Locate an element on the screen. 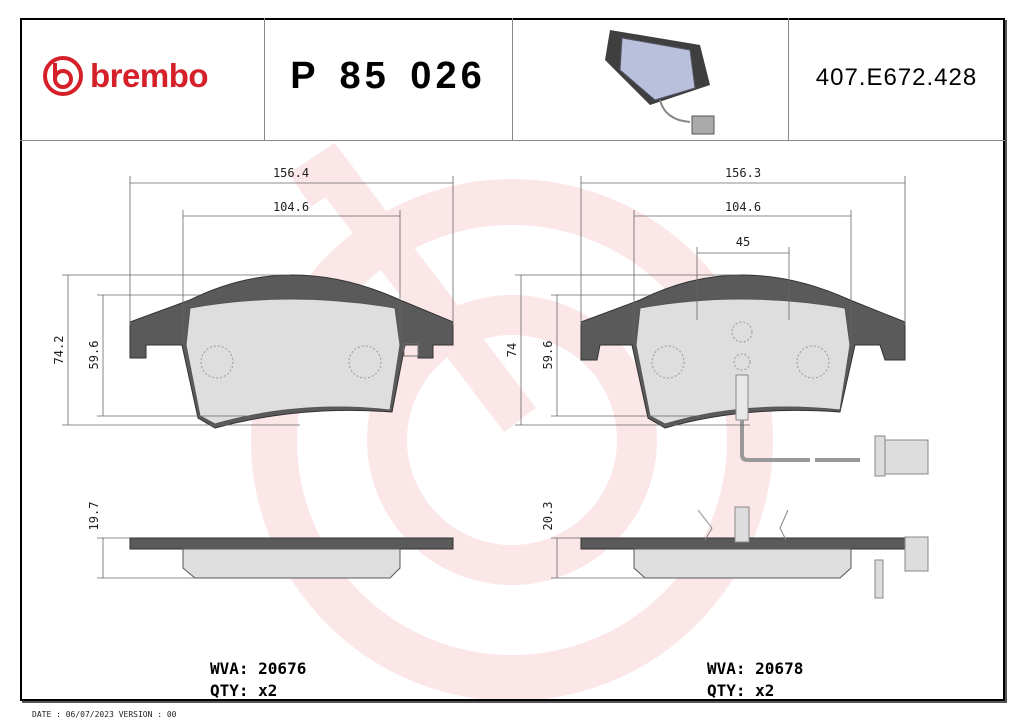  dim-right-width-inner: 104.6 is located at coordinates (743, 207).